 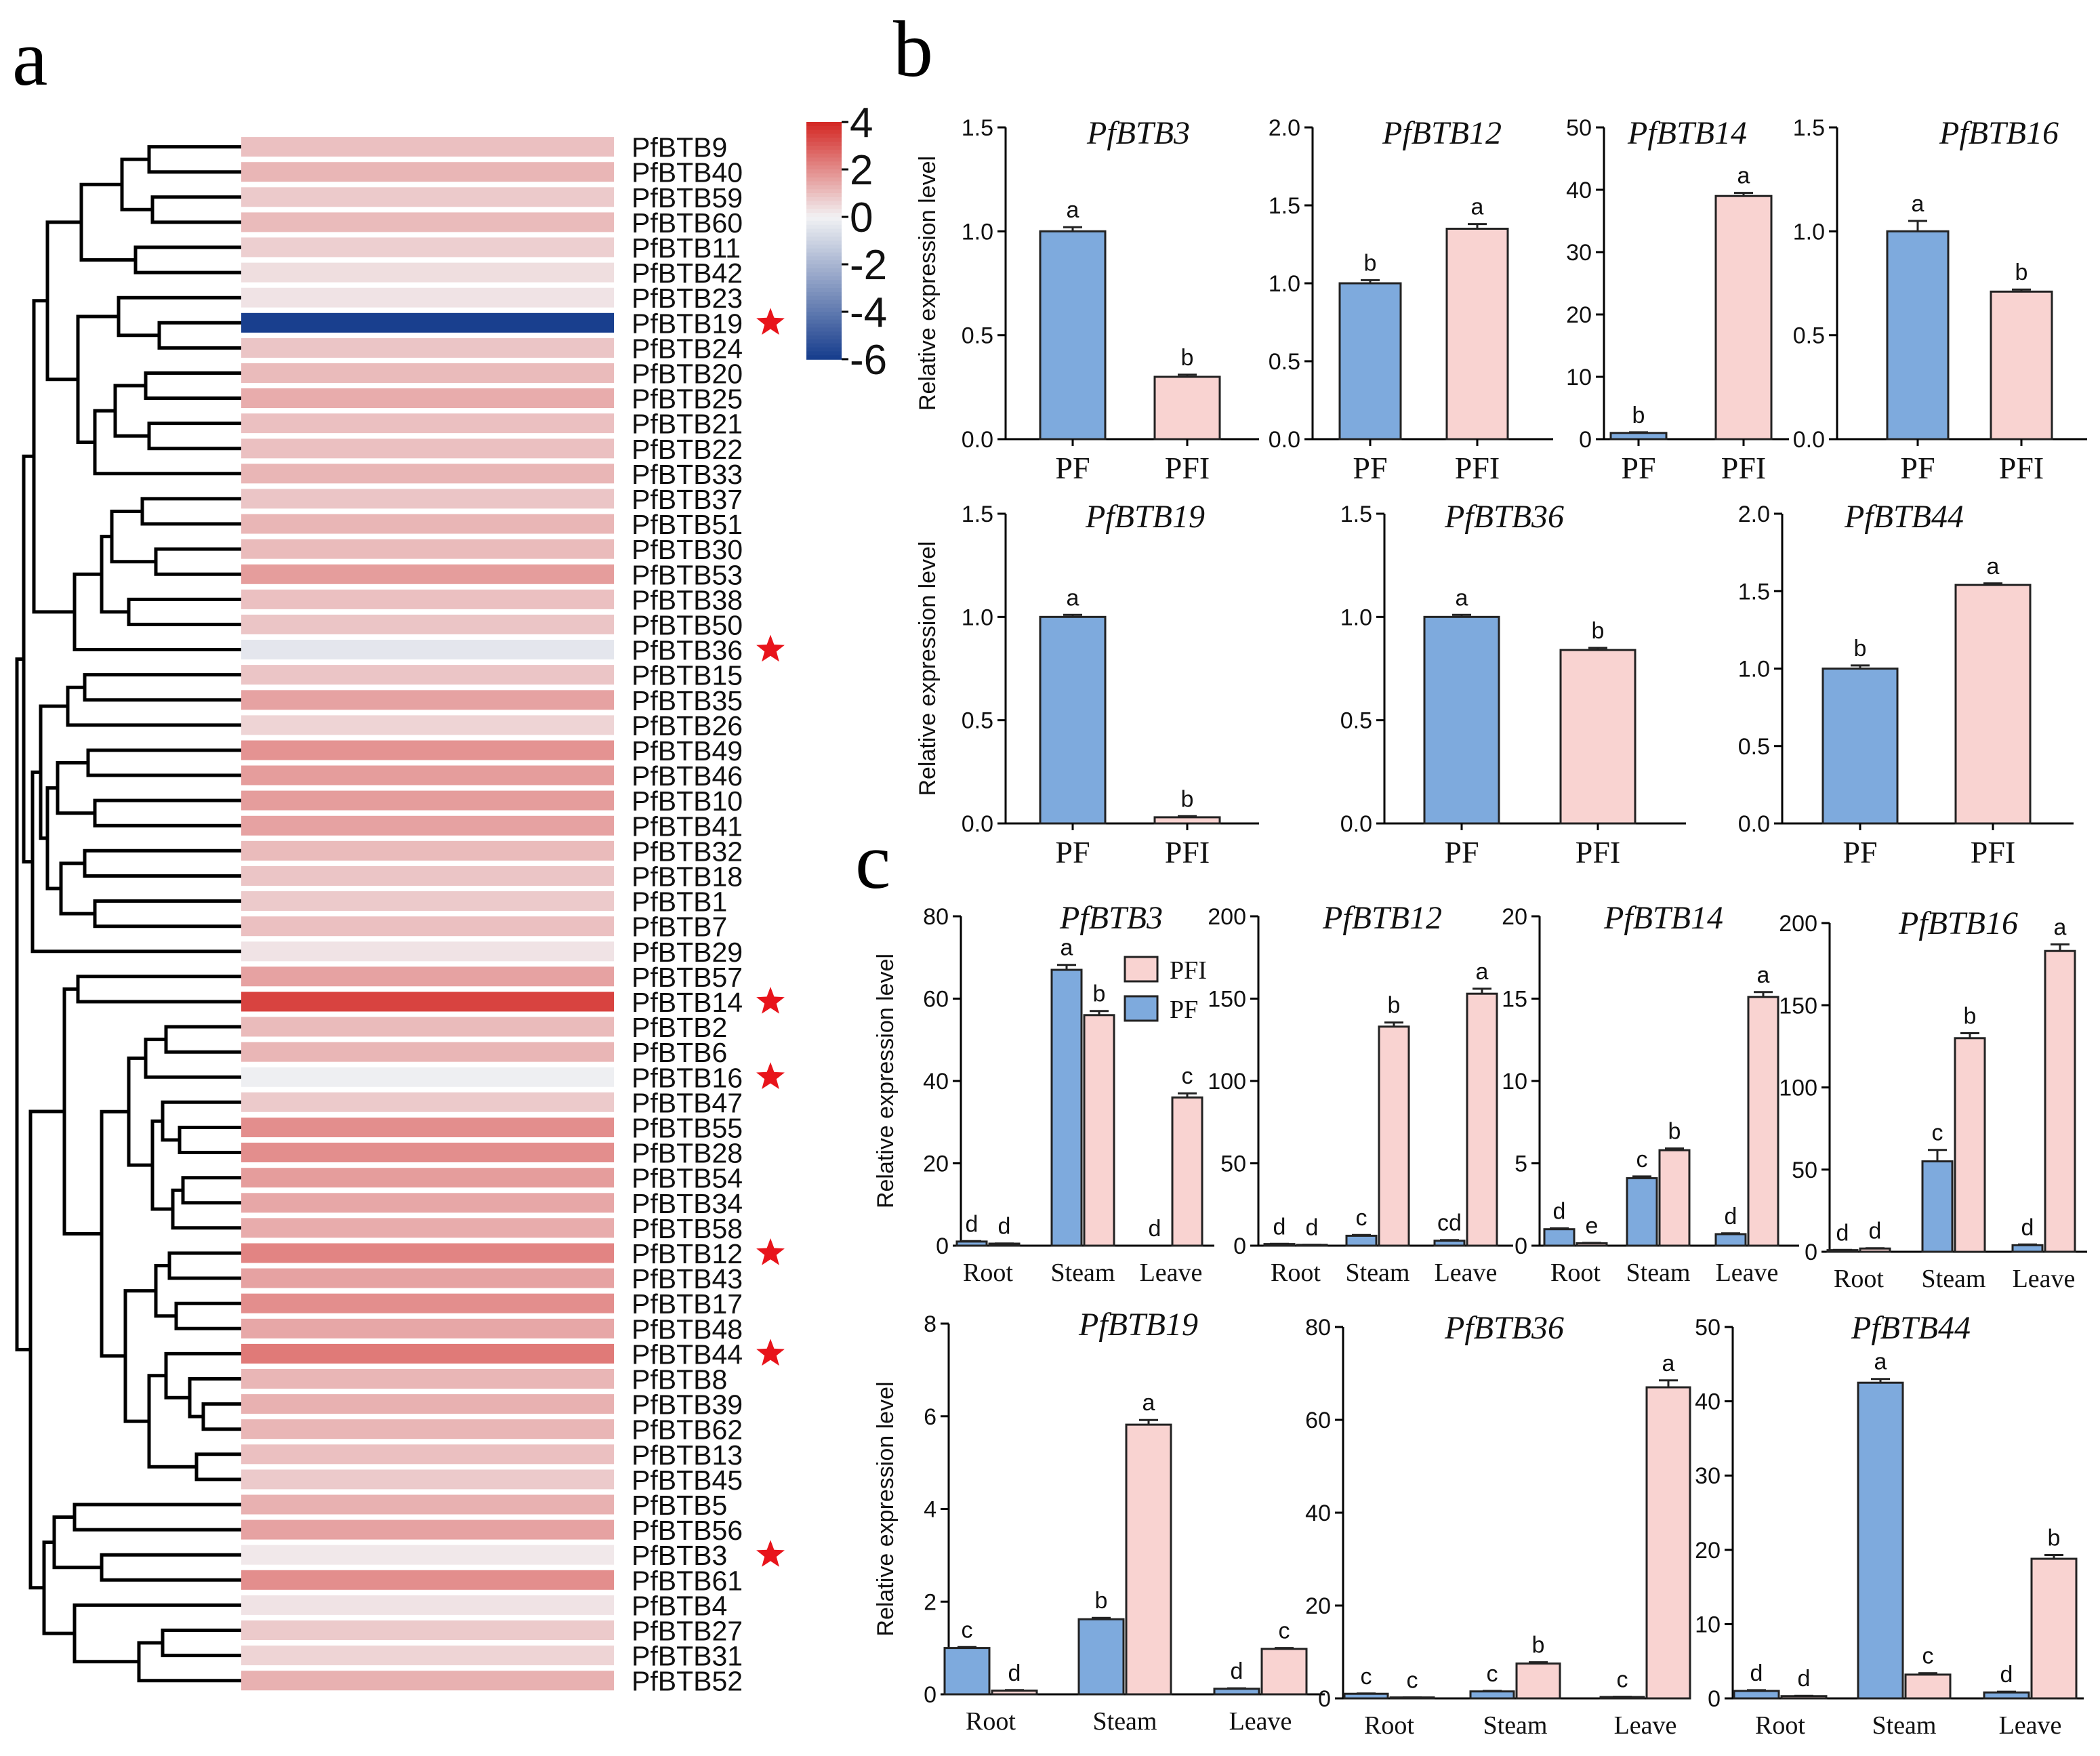 I want to click on bar-chart-PfBTB14: 0 10 20 30 40 50 PfBTB14 b PF a PFI, so click(x=1677, y=300).